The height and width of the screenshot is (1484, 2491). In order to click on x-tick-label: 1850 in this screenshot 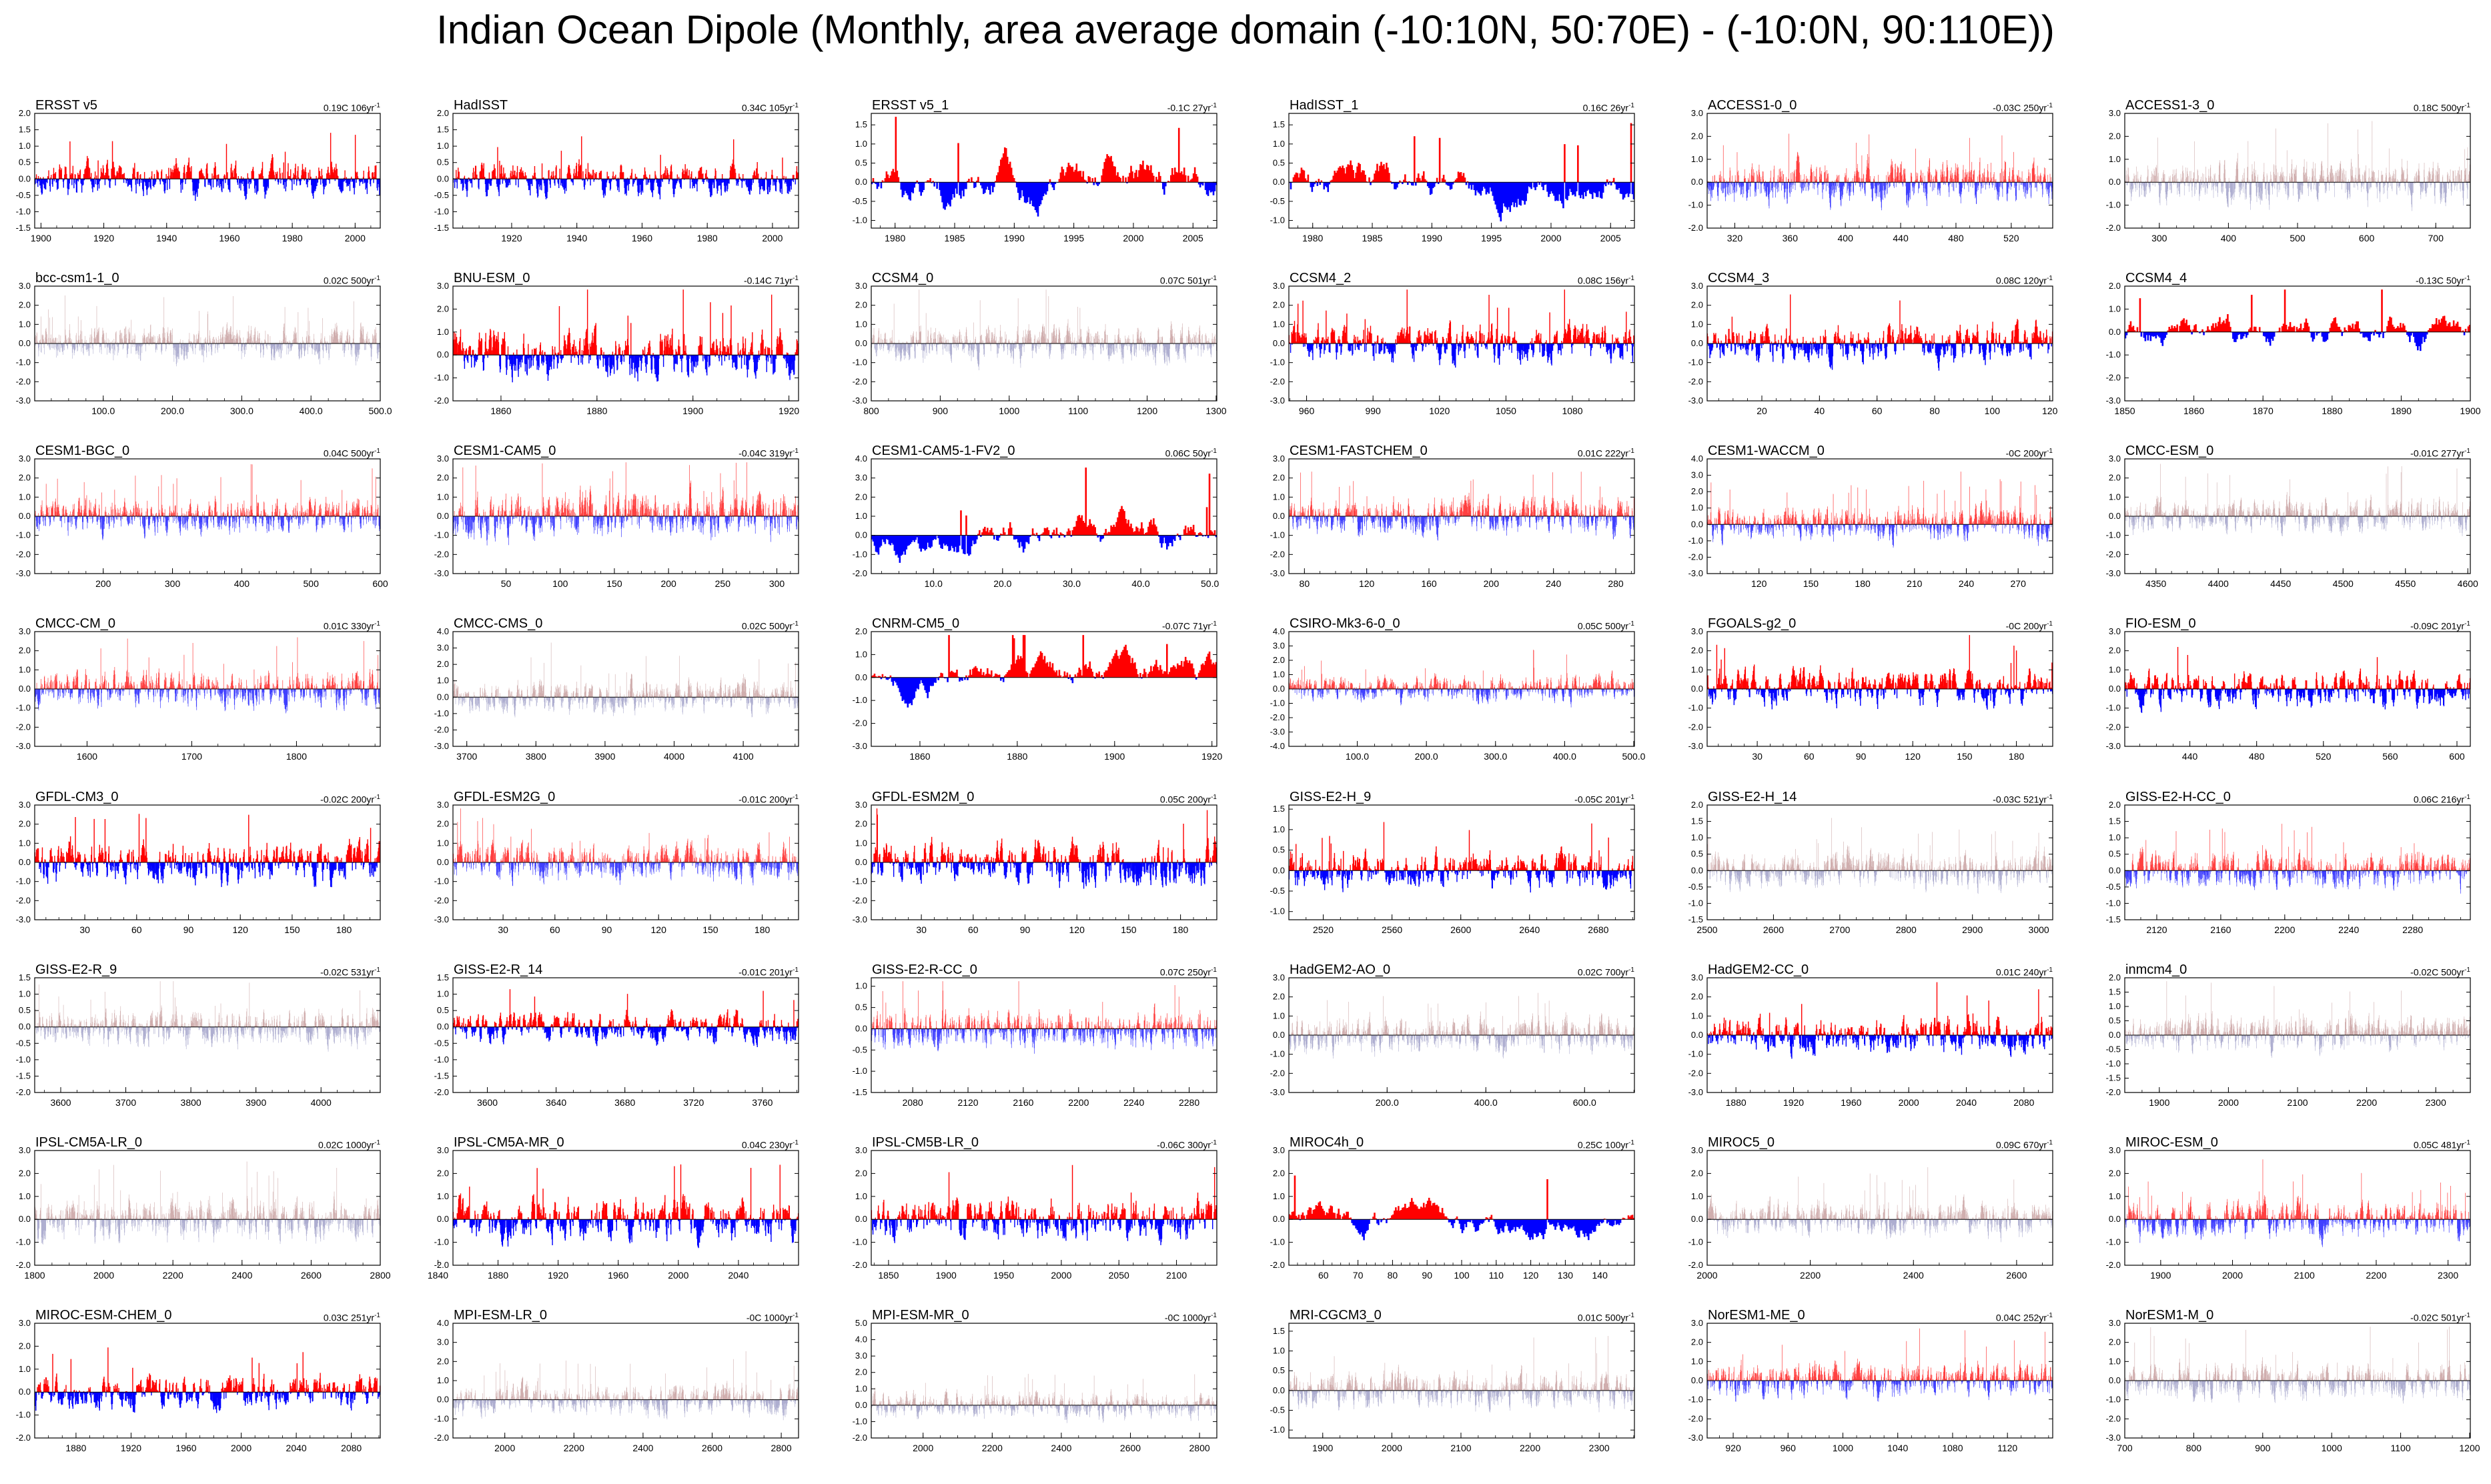, I will do `click(2124, 411)`.